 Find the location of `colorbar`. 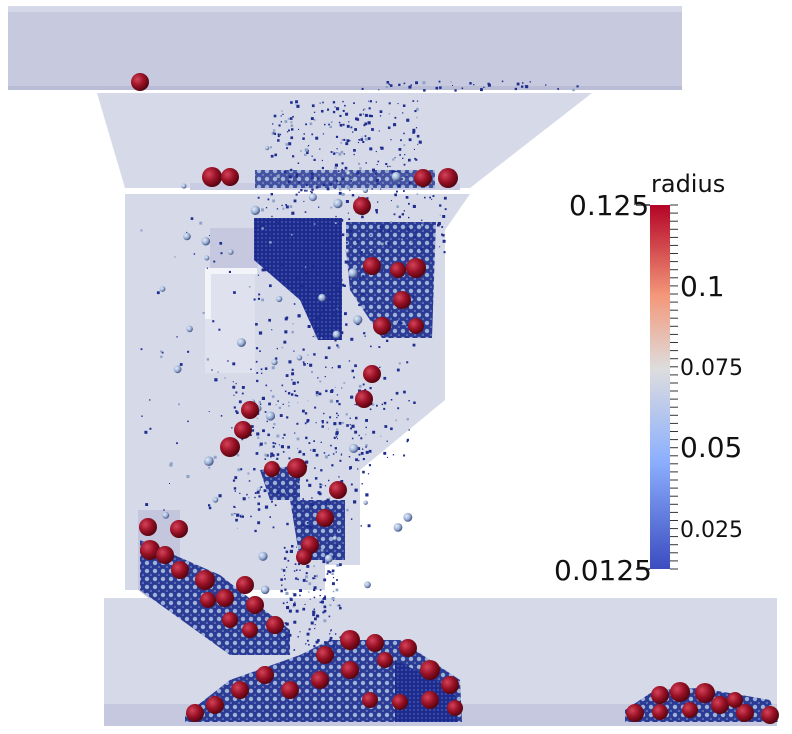

colorbar is located at coordinates (657, 387).